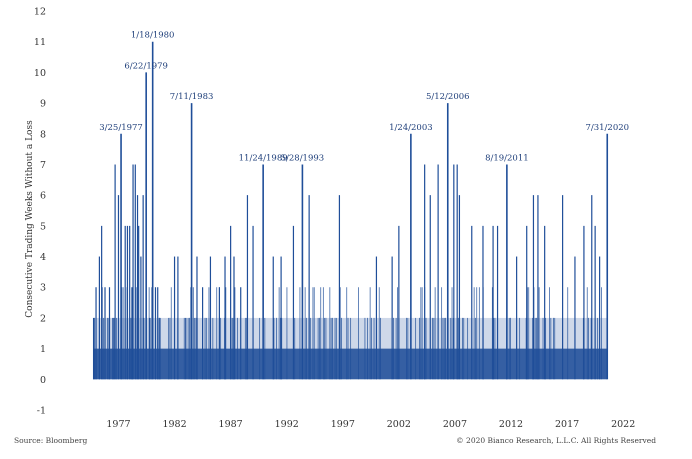 The image size is (692, 459). What do you see at coordinates (43, 104) in the screenshot?
I see `y-tick-label: 9` at bounding box center [43, 104].